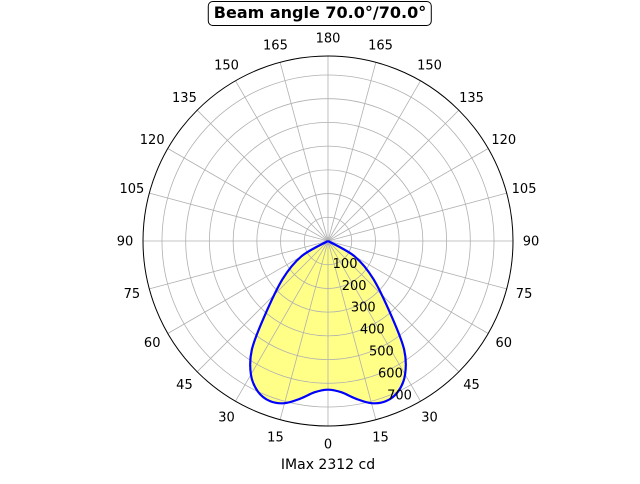  I want to click on chart-title: Beam angle 70.0°/70.0°, so click(320, 13).